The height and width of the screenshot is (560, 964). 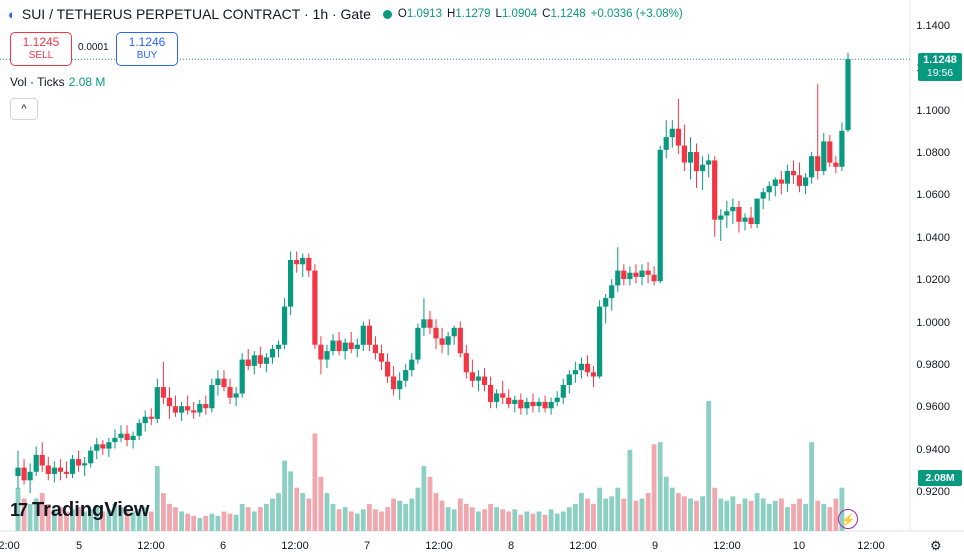 What do you see at coordinates (79, 510) in the screenshot?
I see `tradingview-logo: 17 TradingView` at bounding box center [79, 510].